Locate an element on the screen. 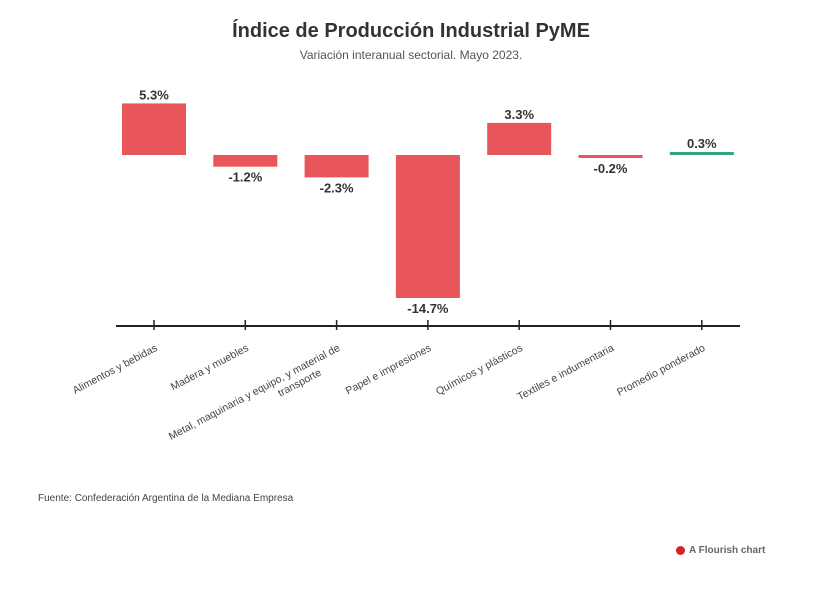 The image size is (822, 591). value-label-1: 5.3% is located at coordinates (154, 94).